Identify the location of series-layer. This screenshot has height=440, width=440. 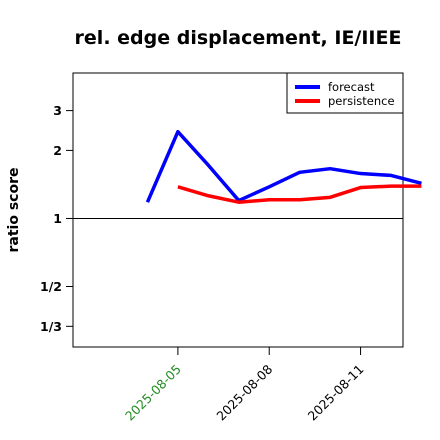
(283, 166).